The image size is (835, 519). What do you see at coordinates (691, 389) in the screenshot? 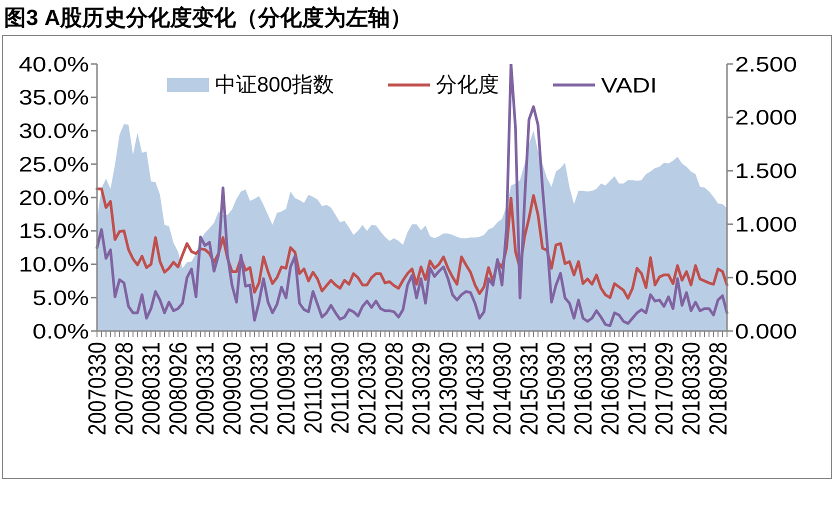
I see `xtick-label: 20180330` at bounding box center [691, 389].